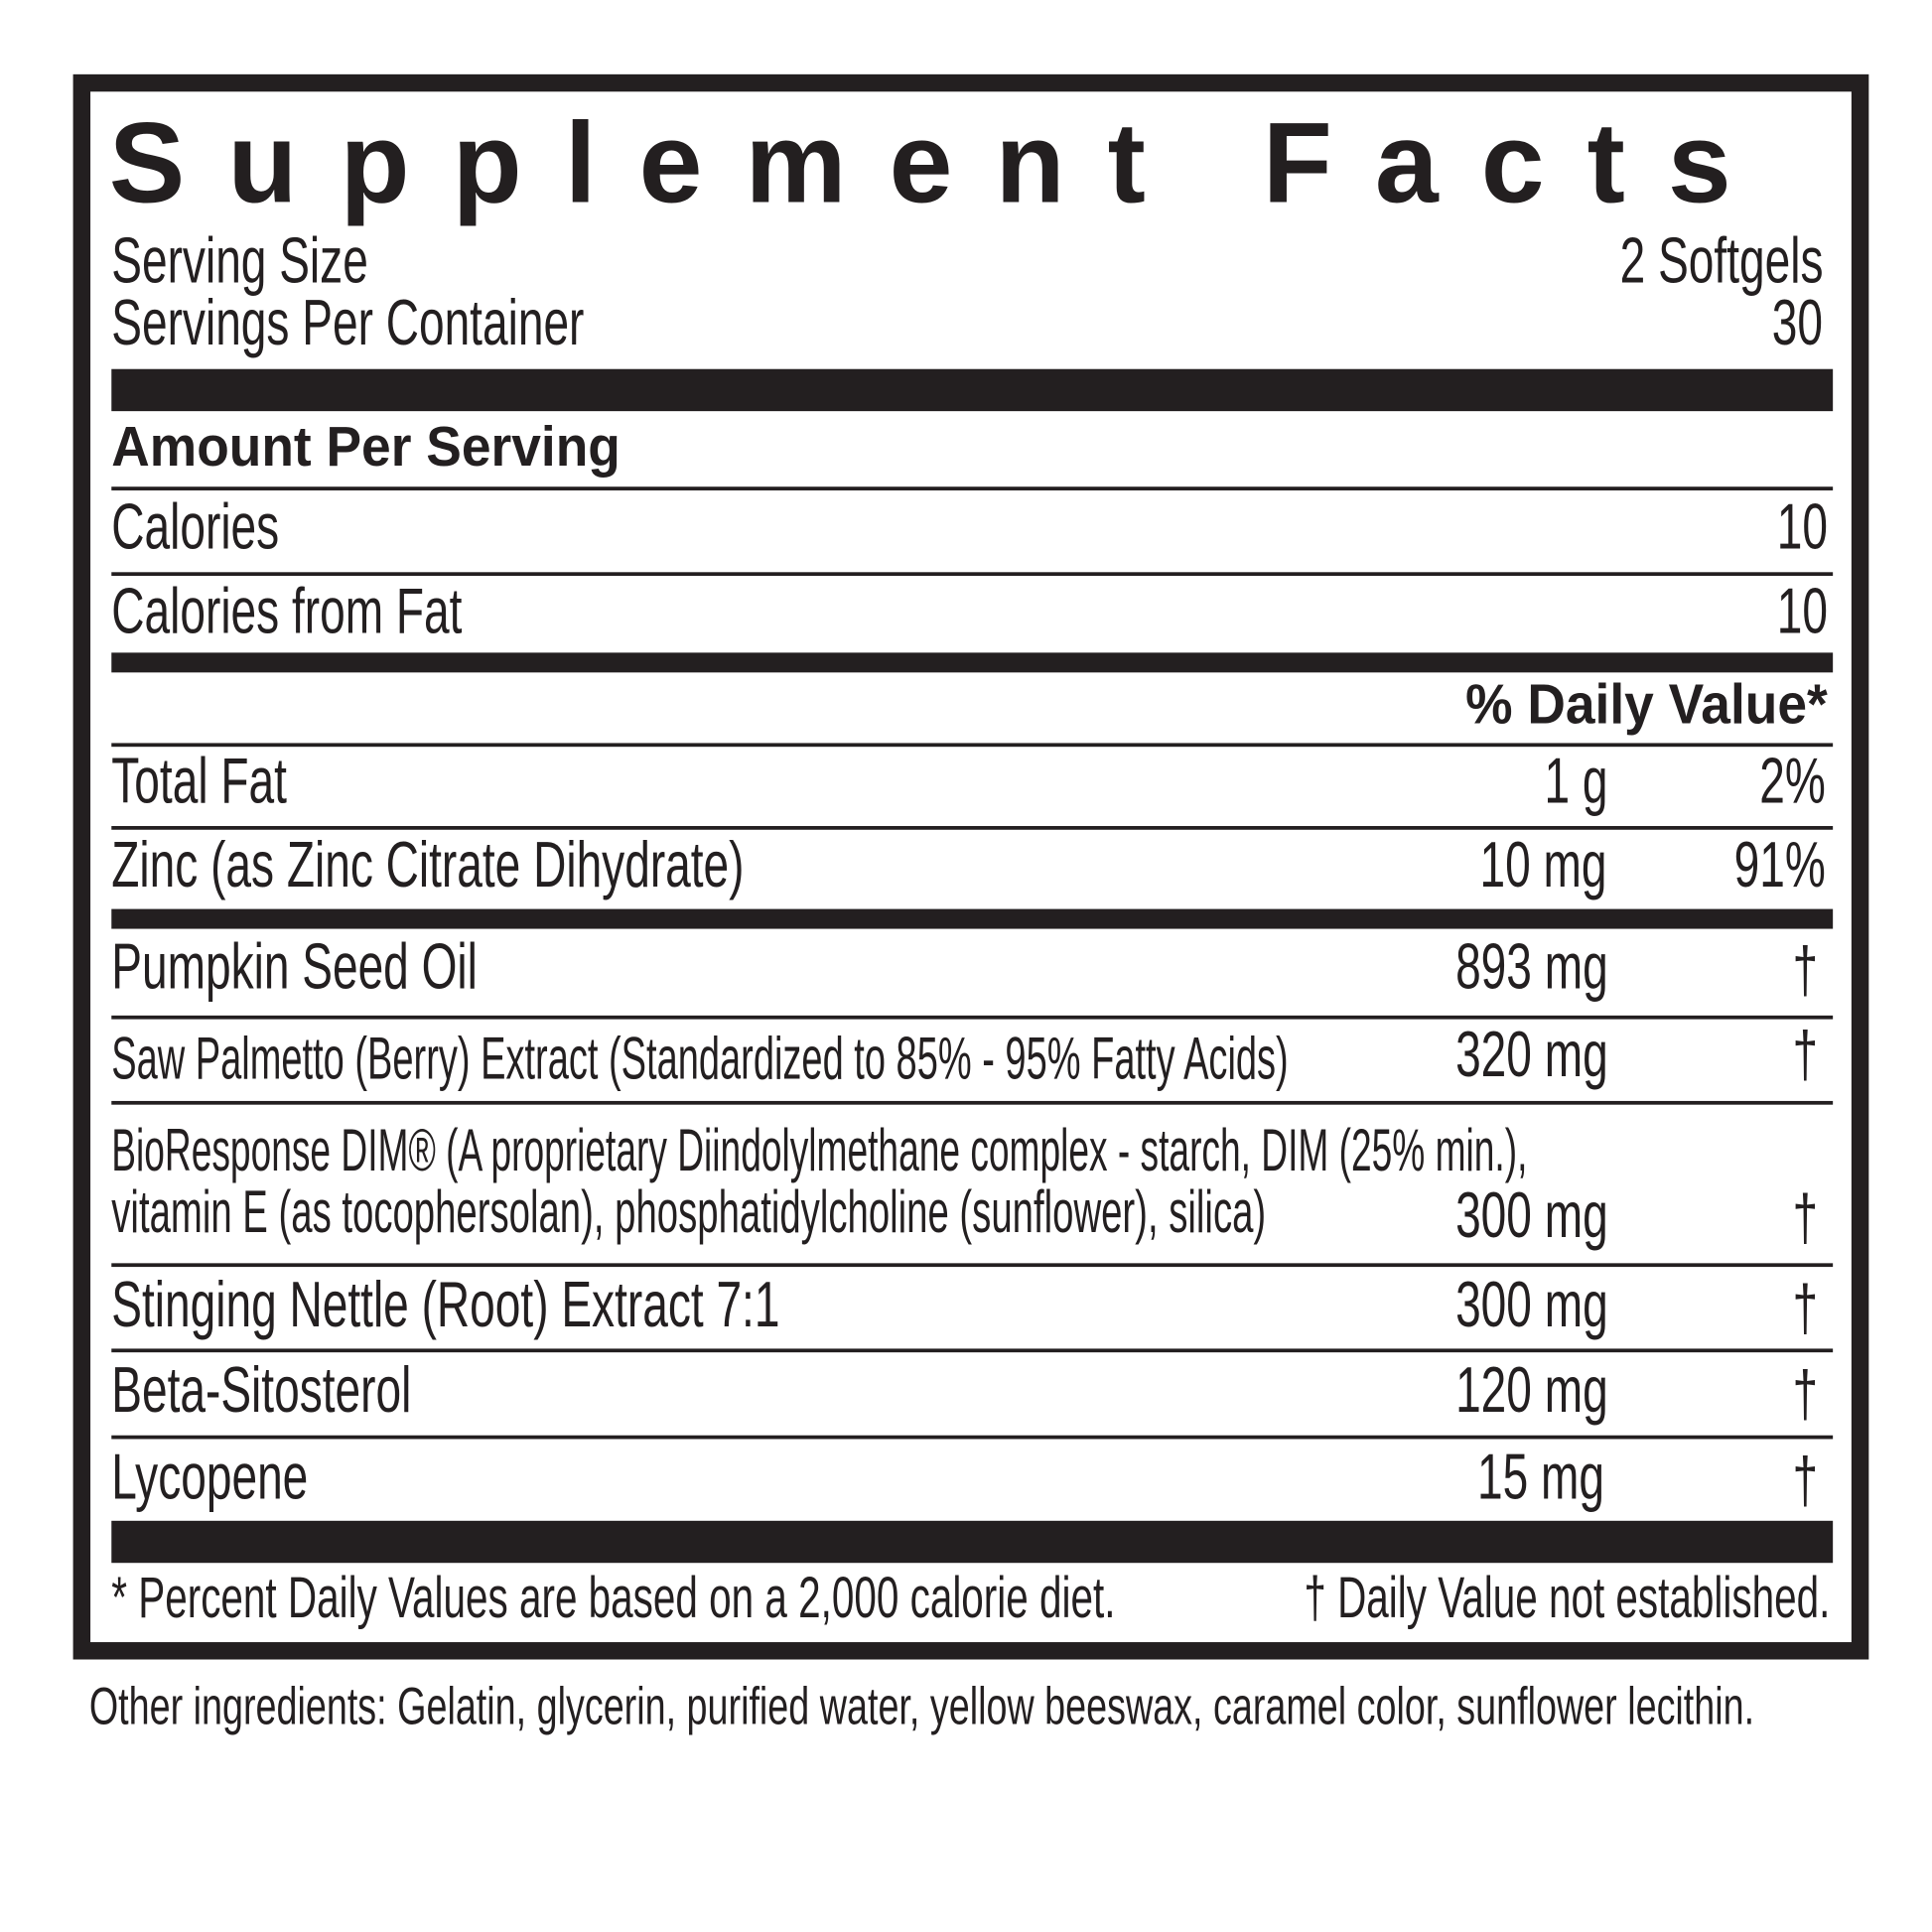  I want to click on ingredient-name: Stinging Nettle (Root) Extract 7:1, so click(446, 1305).